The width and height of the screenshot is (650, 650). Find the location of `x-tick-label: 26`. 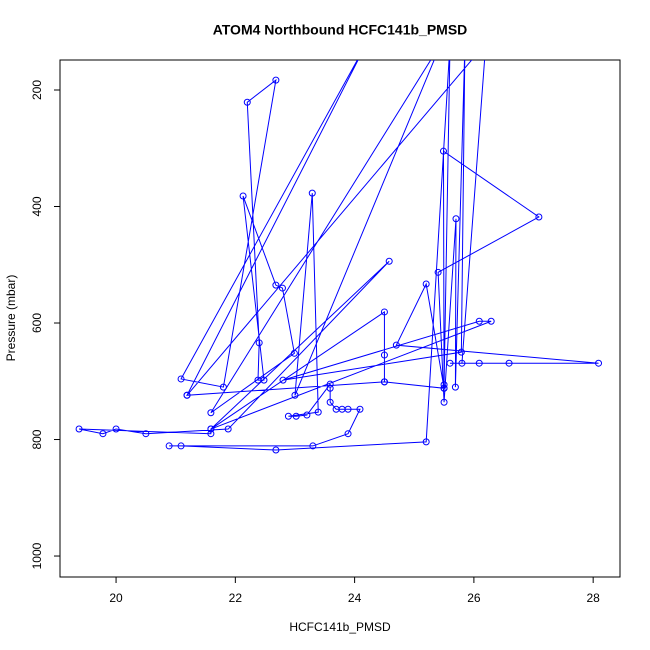

x-tick-label: 26 is located at coordinates (474, 598).